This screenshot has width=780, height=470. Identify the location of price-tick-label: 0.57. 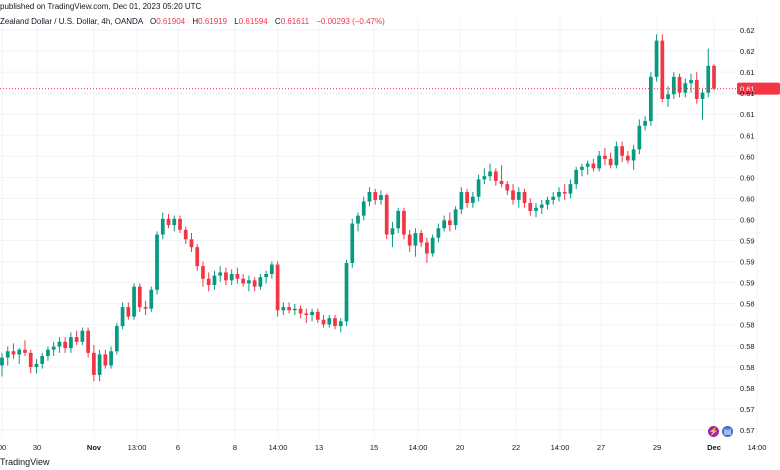
(747, 430).